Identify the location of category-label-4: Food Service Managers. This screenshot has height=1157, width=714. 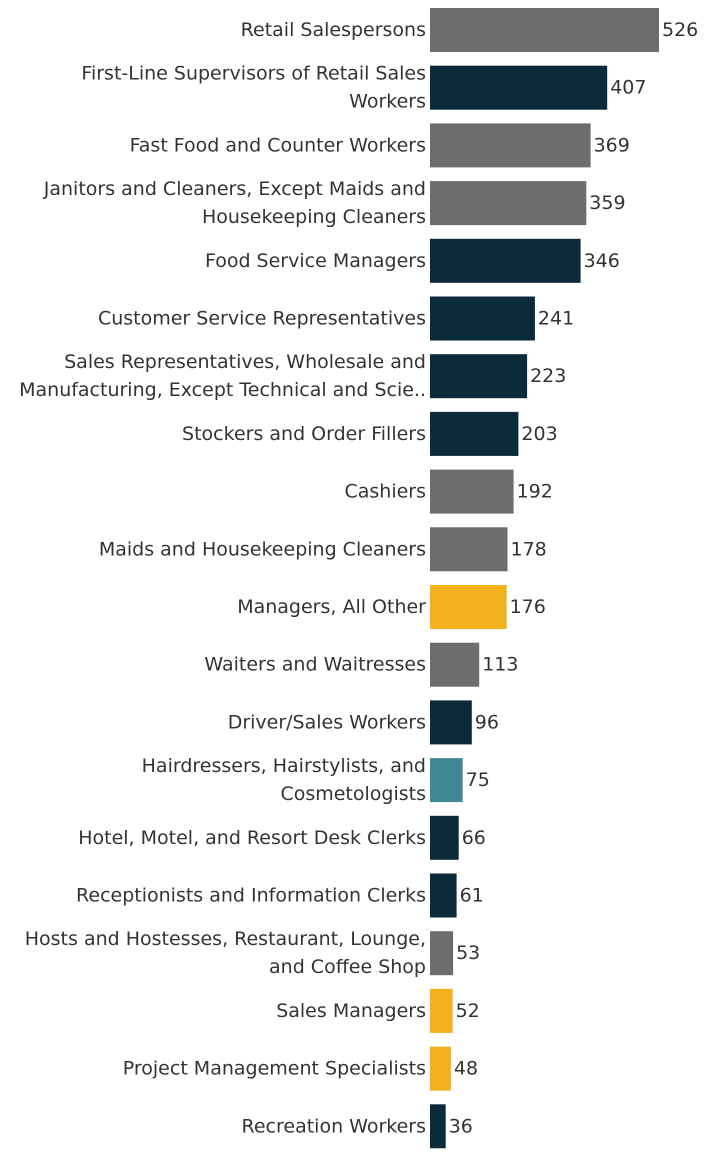
(315, 261).